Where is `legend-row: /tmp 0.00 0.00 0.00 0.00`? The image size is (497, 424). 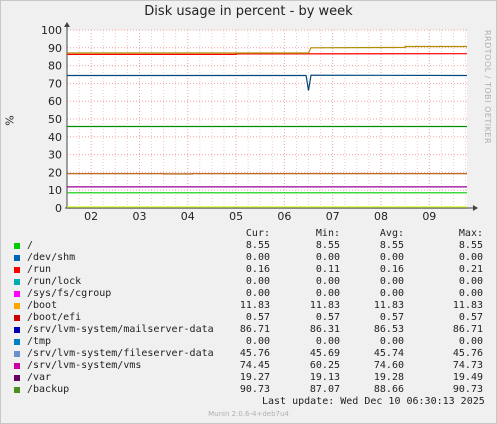
legend-row: /tmp 0.00 0.00 0.00 0.00 is located at coordinates (252, 342).